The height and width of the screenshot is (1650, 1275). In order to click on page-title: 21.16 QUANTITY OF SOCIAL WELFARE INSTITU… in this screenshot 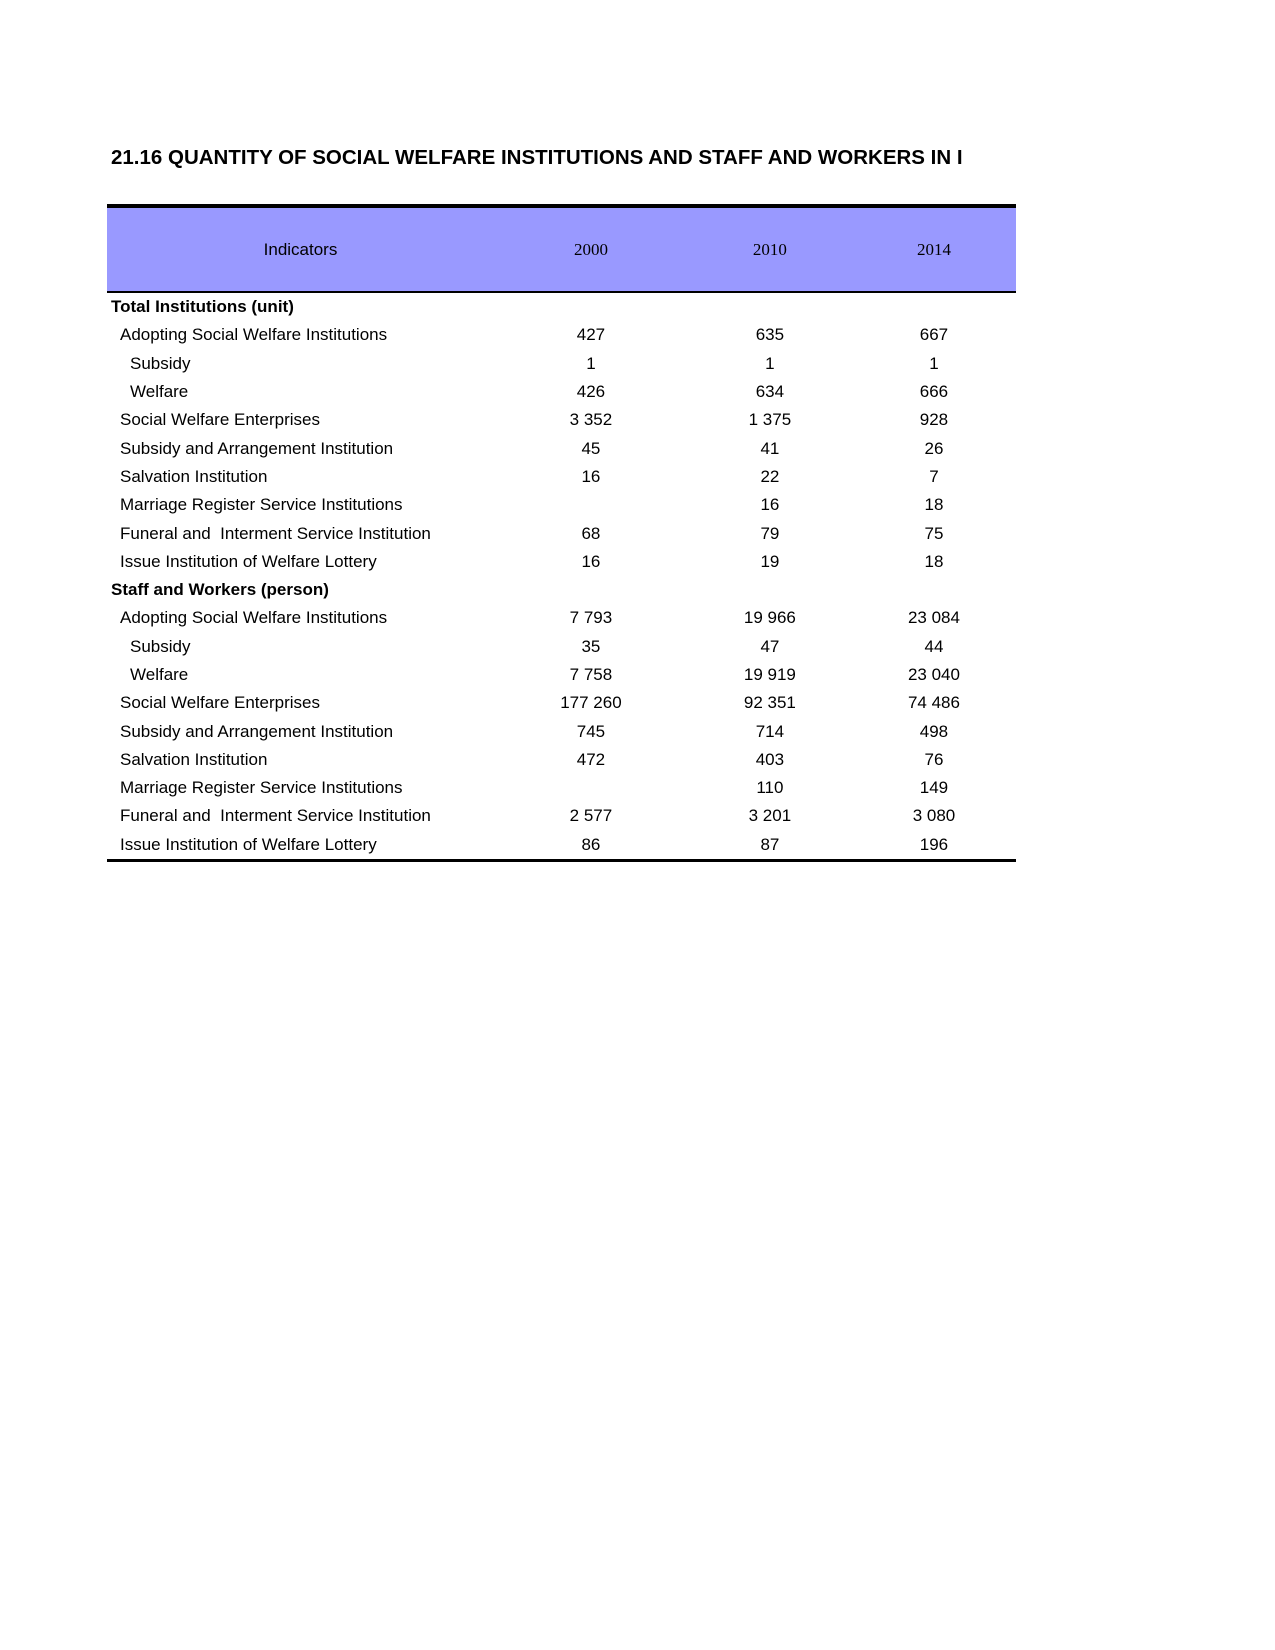, I will do `click(537, 157)`.